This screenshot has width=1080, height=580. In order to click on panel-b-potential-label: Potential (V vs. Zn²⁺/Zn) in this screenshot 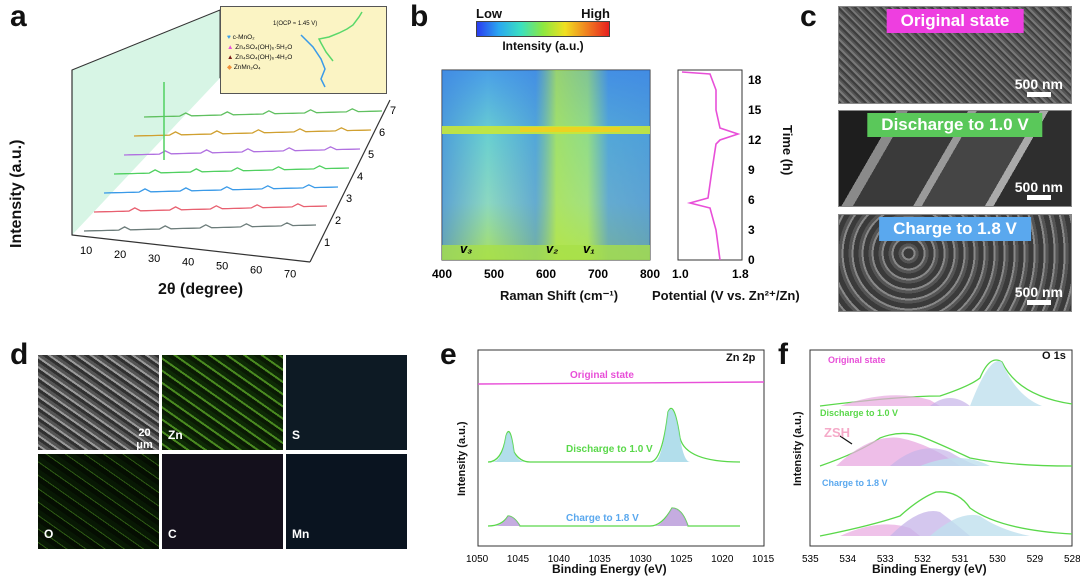, I will do `click(726, 295)`.